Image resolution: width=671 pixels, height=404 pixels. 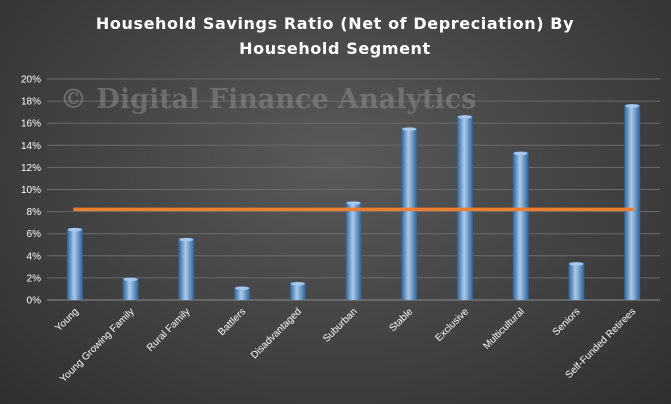 What do you see at coordinates (34, 278) in the screenshot?
I see `y-tick-label: 2%` at bounding box center [34, 278].